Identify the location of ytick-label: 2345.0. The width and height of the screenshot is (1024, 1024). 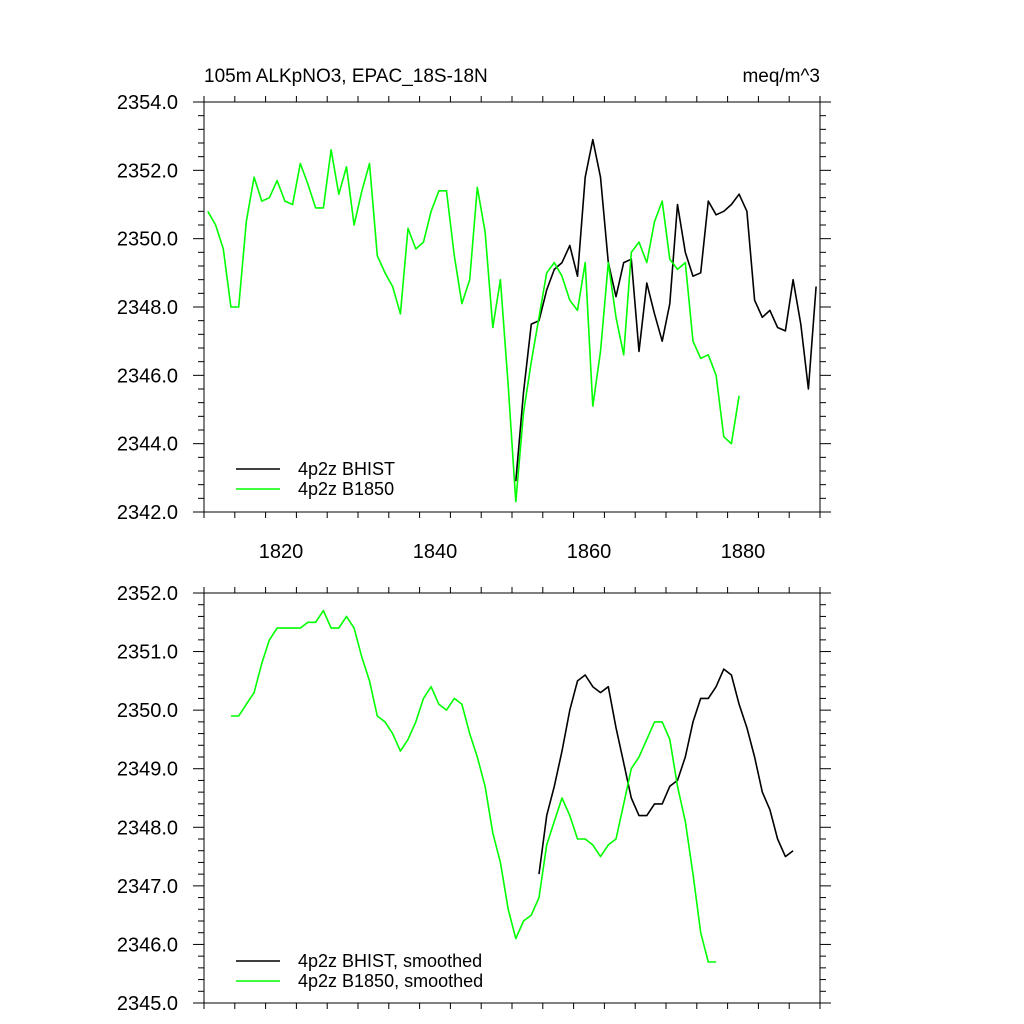
(147, 1004).